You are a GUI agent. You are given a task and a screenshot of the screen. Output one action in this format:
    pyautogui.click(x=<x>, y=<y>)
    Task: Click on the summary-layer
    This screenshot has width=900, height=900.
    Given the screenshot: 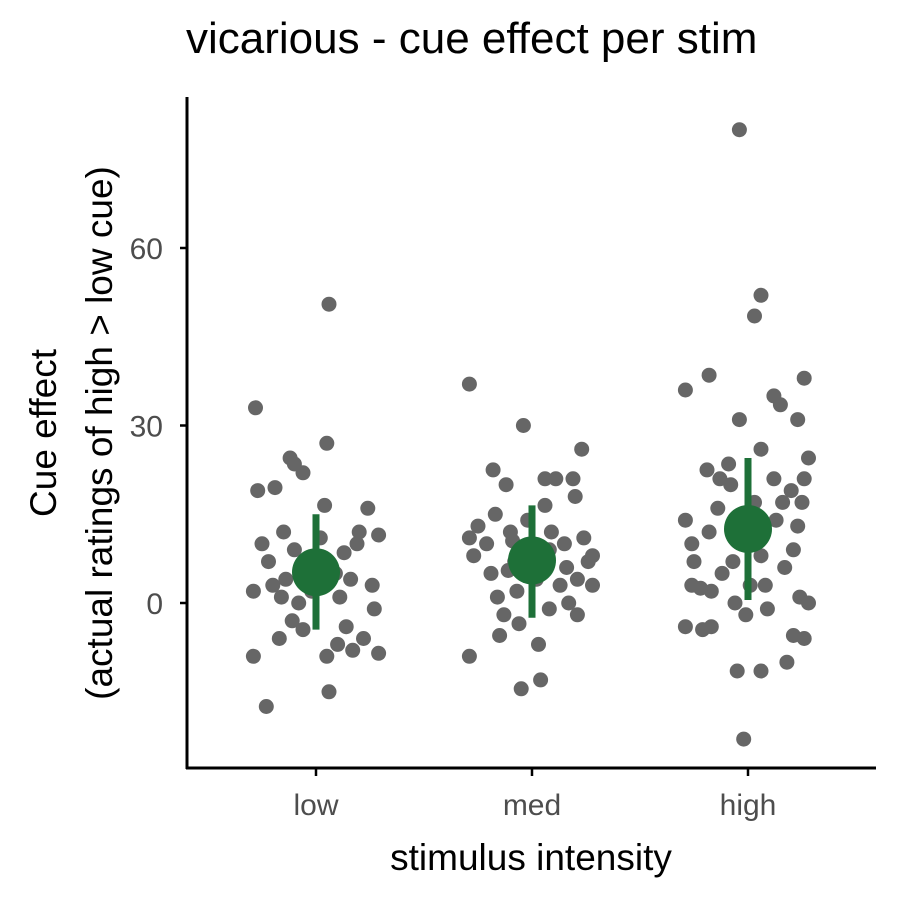 What is the action you would take?
    pyautogui.click(x=532, y=544)
    